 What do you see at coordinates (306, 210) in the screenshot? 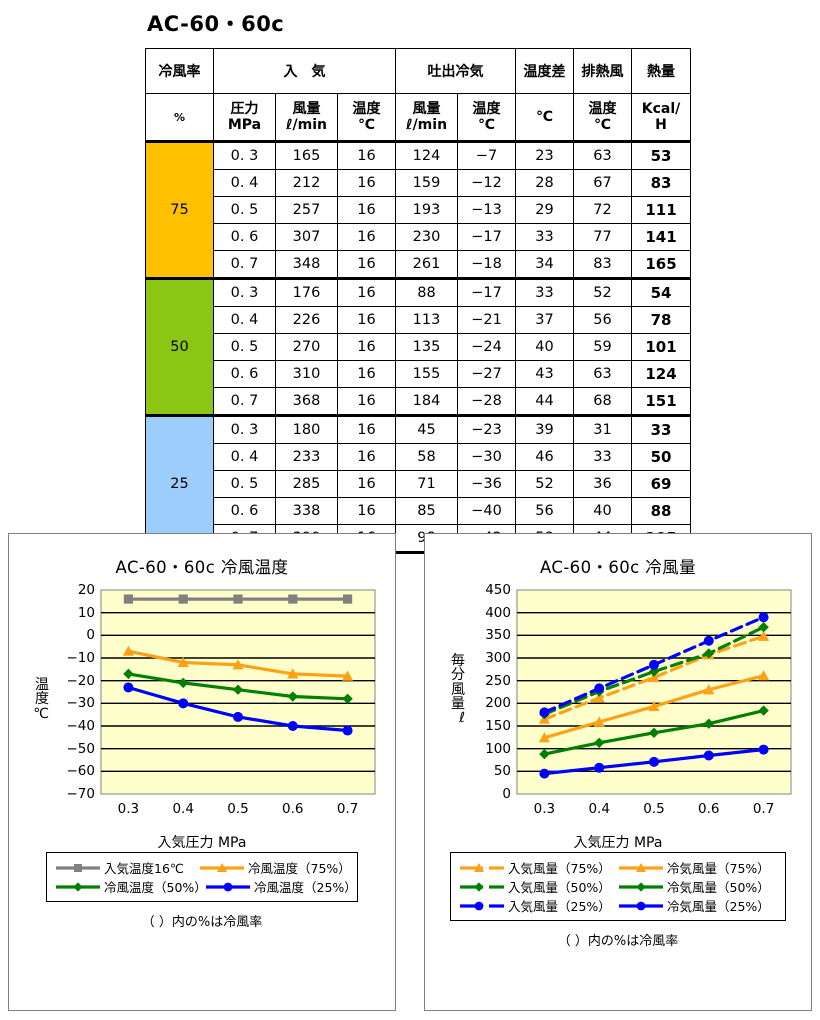
I see `table-cell-in-flow: 257` at bounding box center [306, 210].